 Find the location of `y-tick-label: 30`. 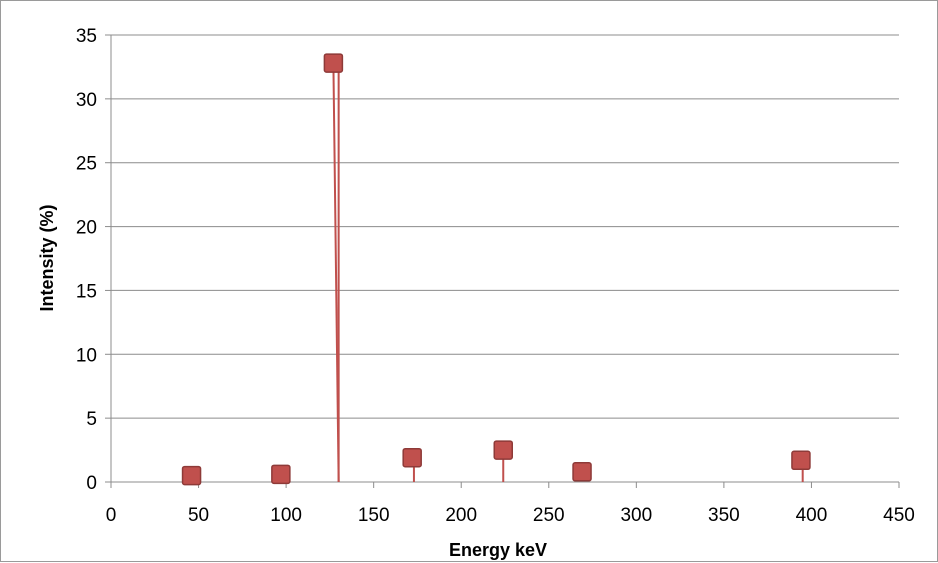

y-tick-label: 30 is located at coordinates (86, 100).